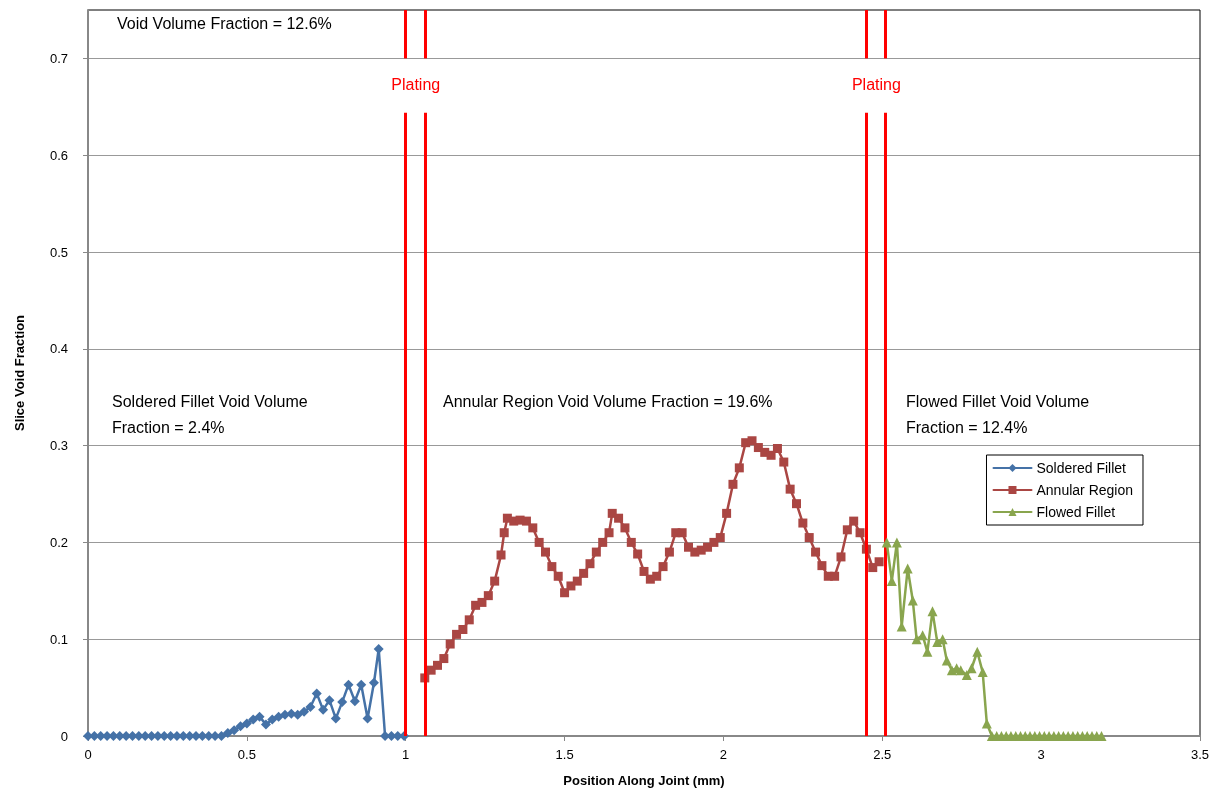 This screenshot has width=1221, height=799. I want to click on x-tick-label: 3.5, so click(1200, 754).